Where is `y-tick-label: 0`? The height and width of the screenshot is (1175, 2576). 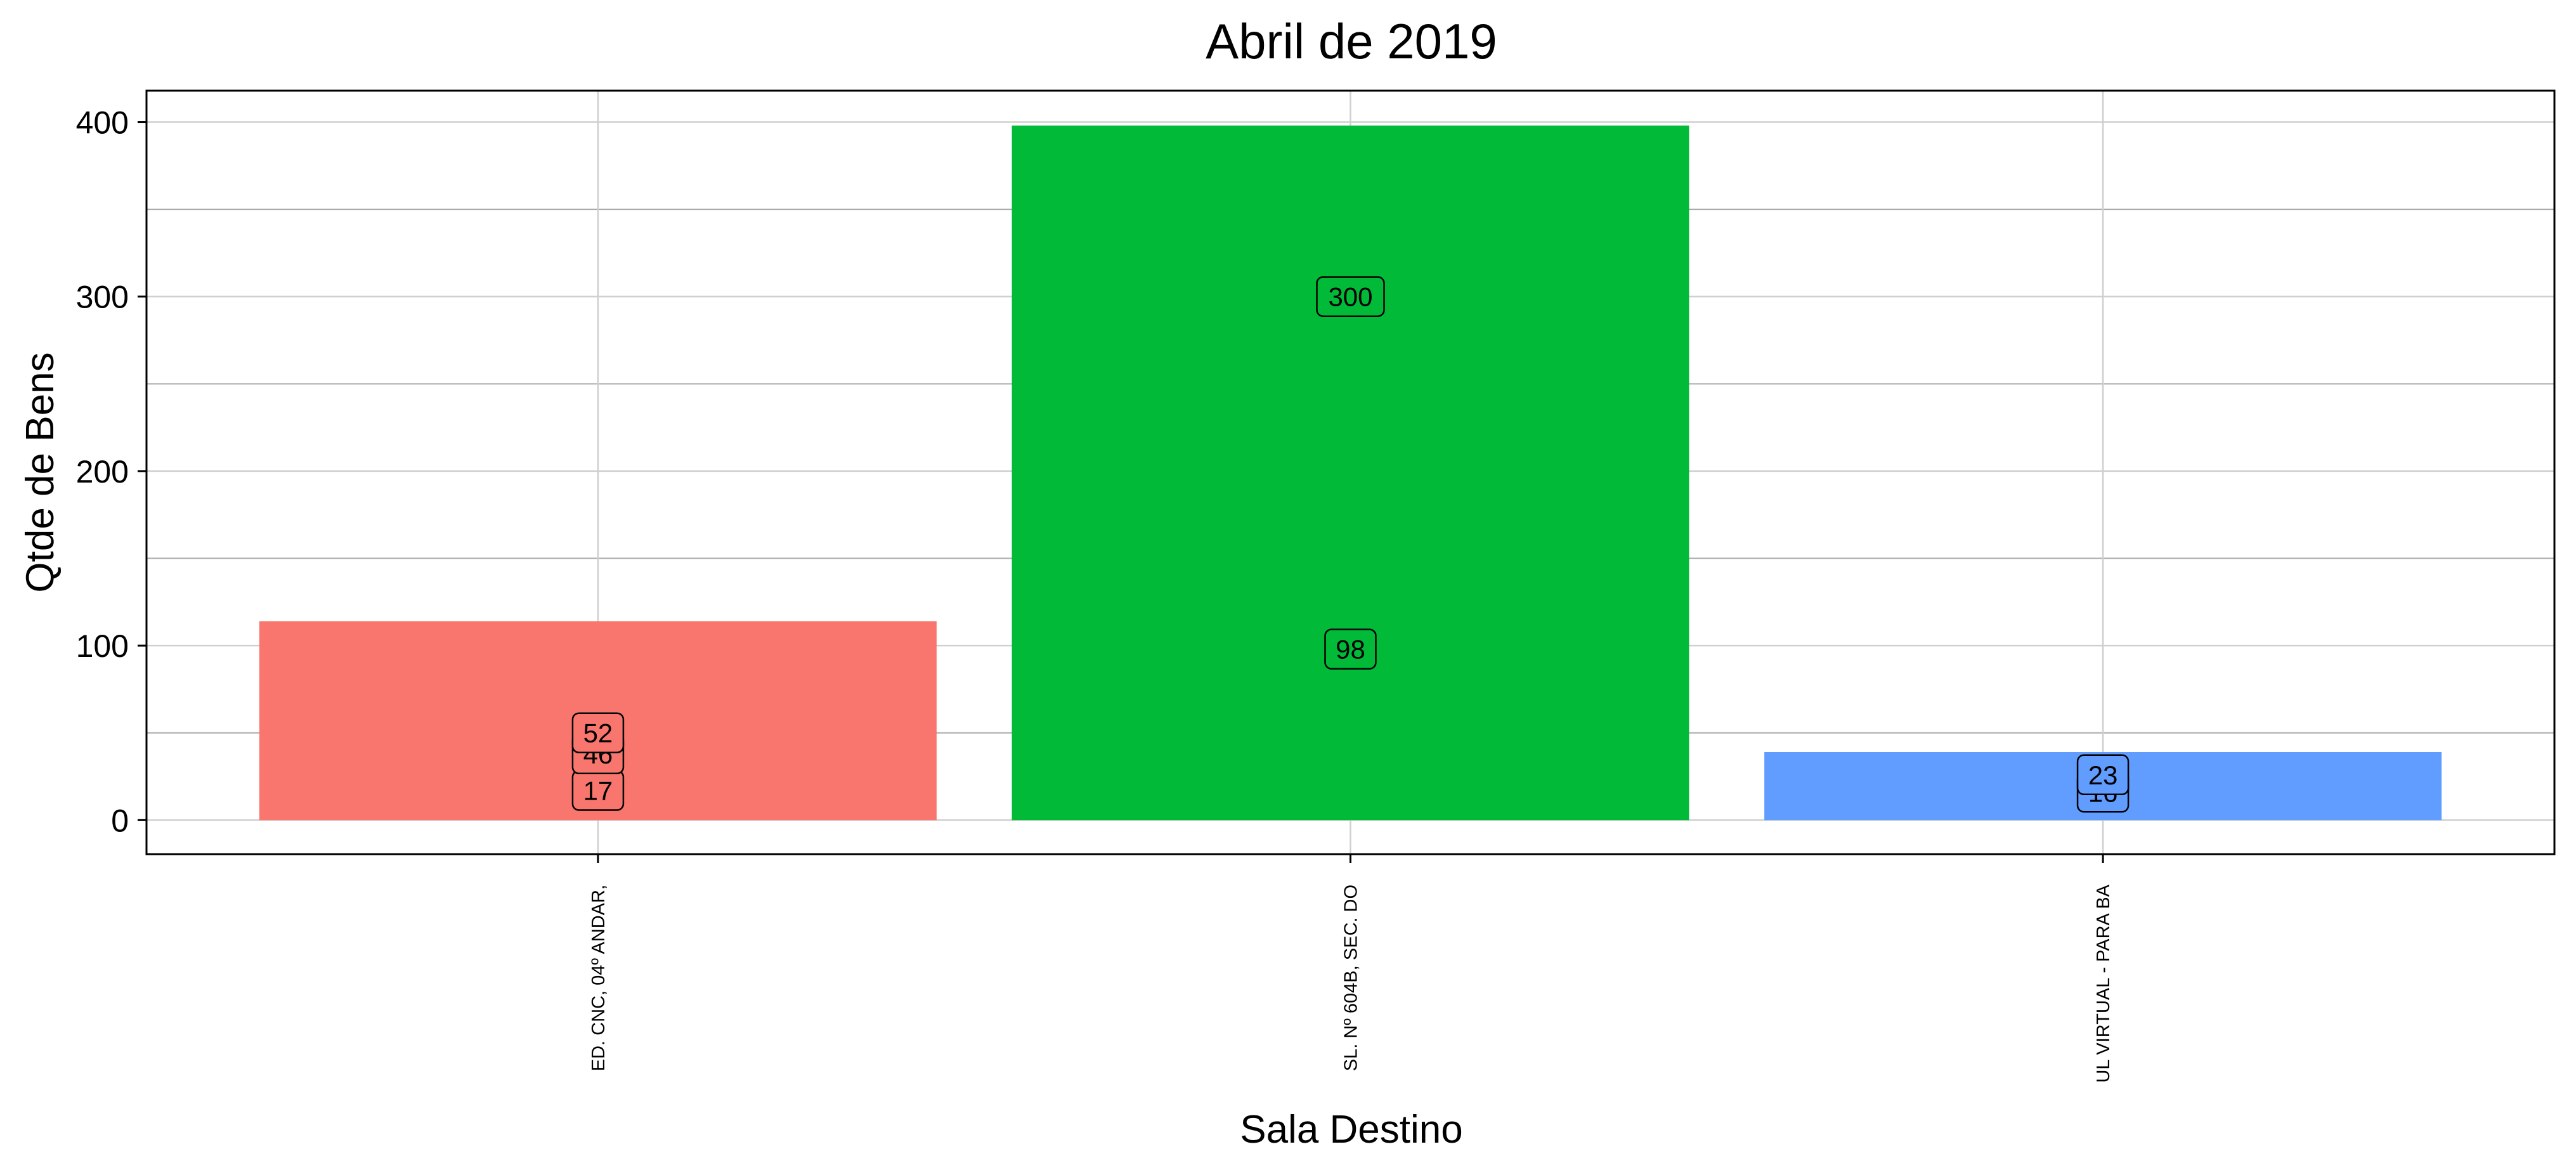 y-tick-label: 0 is located at coordinates (120, 820).